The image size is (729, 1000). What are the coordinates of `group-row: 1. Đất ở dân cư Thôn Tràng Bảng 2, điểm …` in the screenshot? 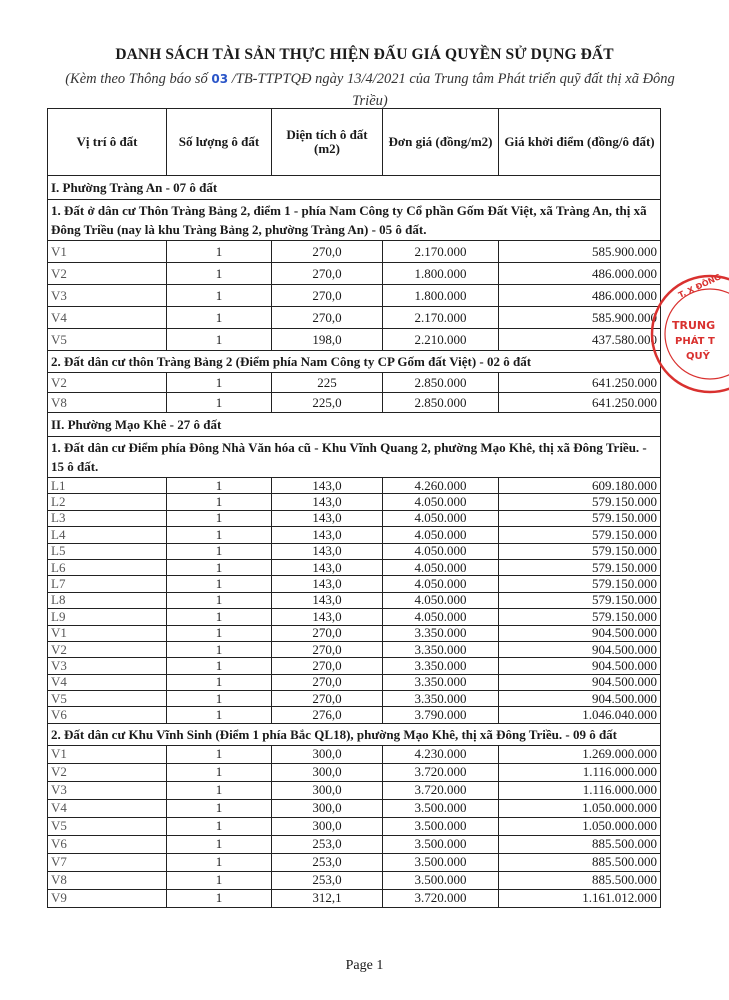 It's located at (354, 220).